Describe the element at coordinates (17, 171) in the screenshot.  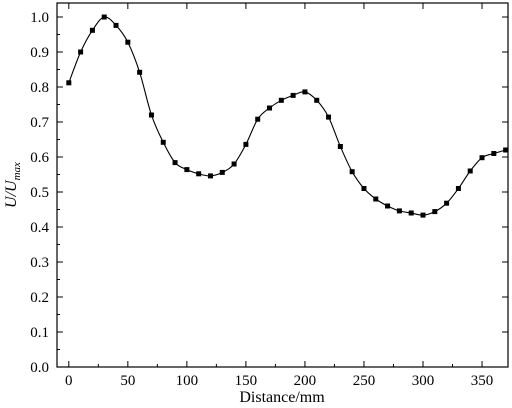
I see `y-axis-label-subscript: max` at that location.